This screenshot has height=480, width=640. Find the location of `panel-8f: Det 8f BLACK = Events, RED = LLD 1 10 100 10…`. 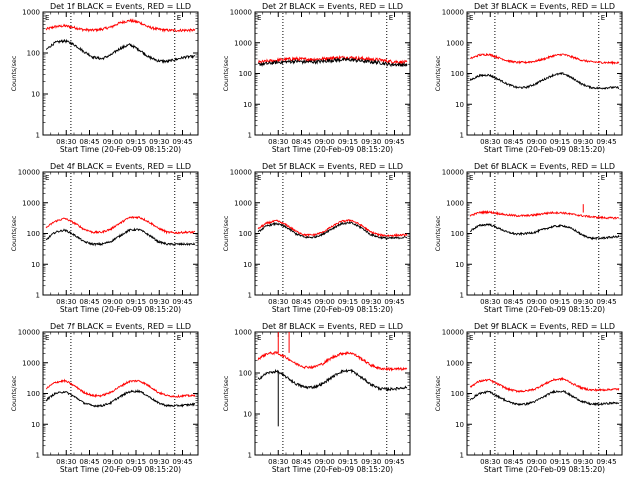

panel-8f: Det 8f BLACK = Events, RED = LLD 1 10 100 10… is located at coordinates (316, 398).